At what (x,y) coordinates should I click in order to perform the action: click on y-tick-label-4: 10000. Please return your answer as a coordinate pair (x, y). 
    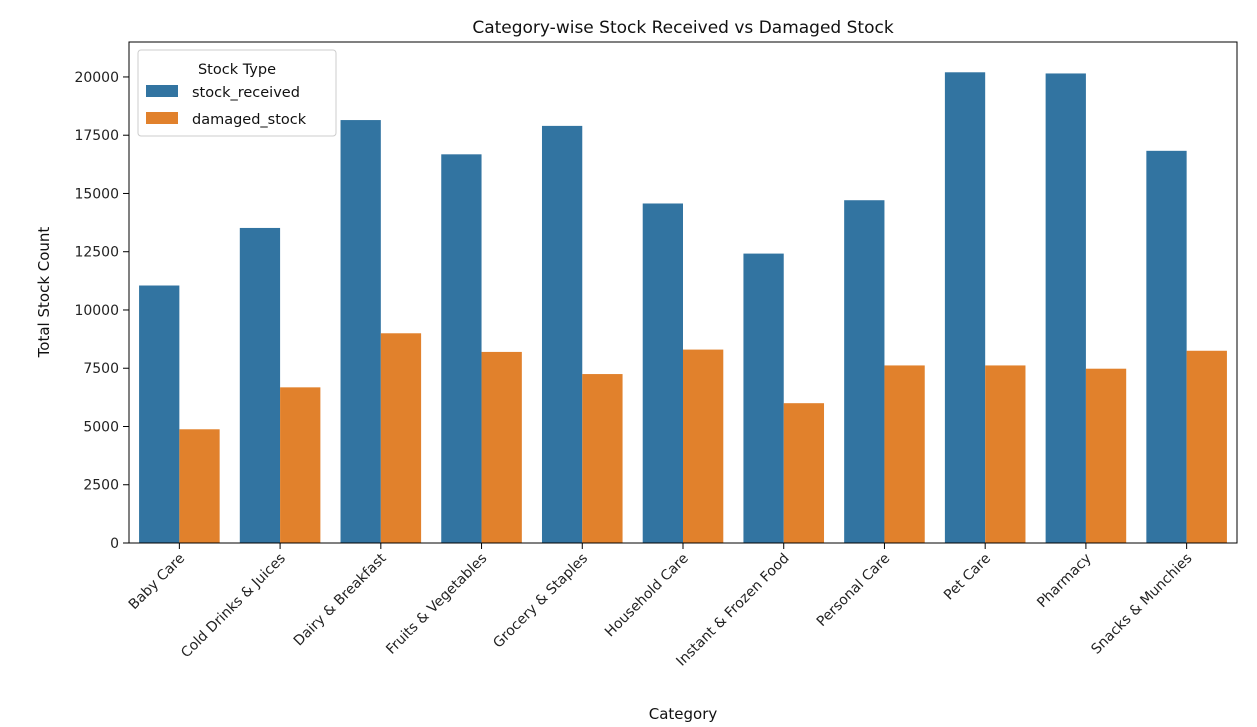
    Looking at the image, I should click on (96, 311).